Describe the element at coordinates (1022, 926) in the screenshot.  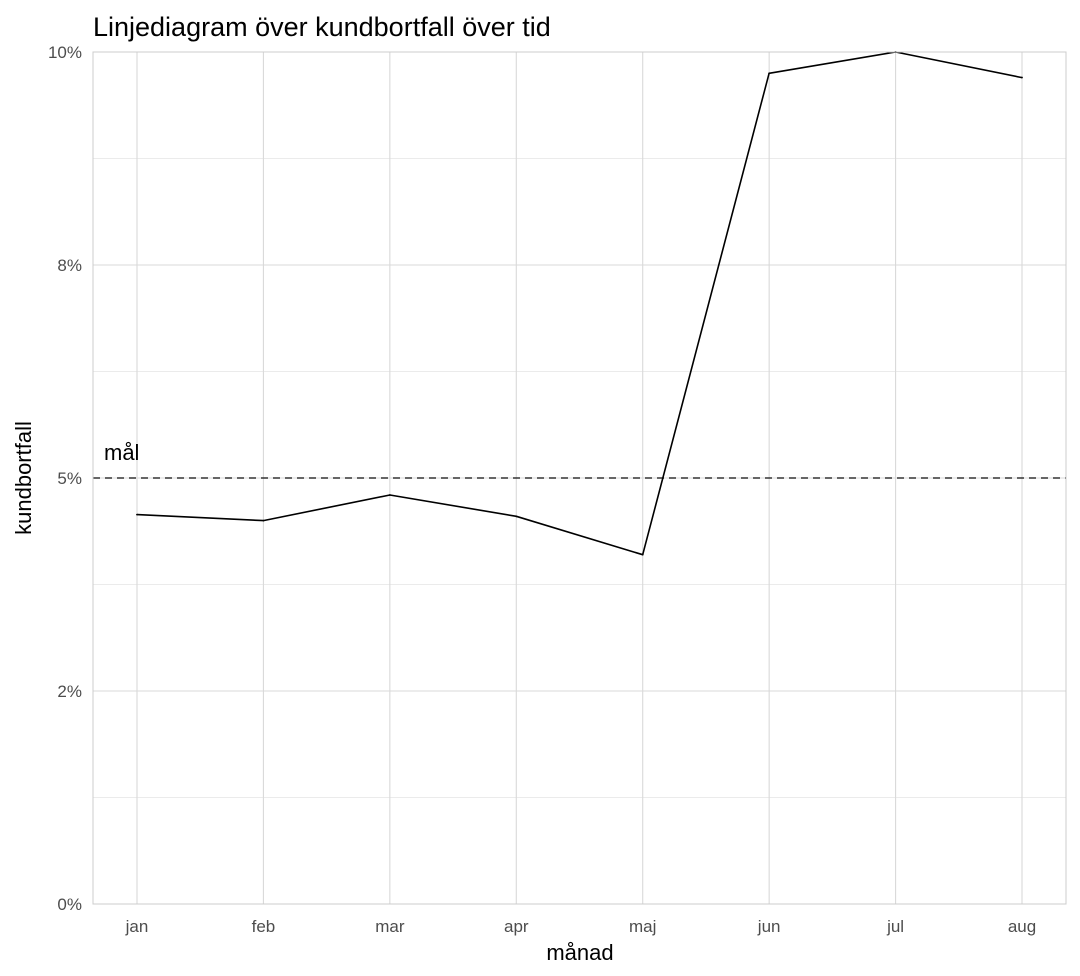
I see `x-tick-label: aug` at that location.